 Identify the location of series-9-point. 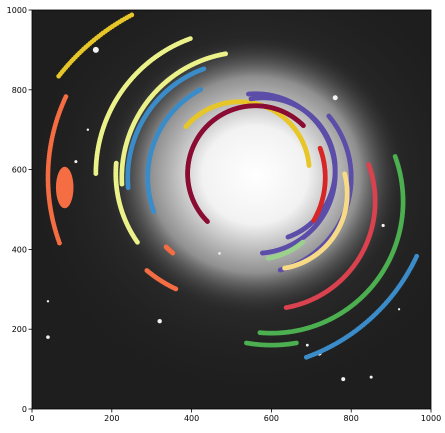
(248, 94).